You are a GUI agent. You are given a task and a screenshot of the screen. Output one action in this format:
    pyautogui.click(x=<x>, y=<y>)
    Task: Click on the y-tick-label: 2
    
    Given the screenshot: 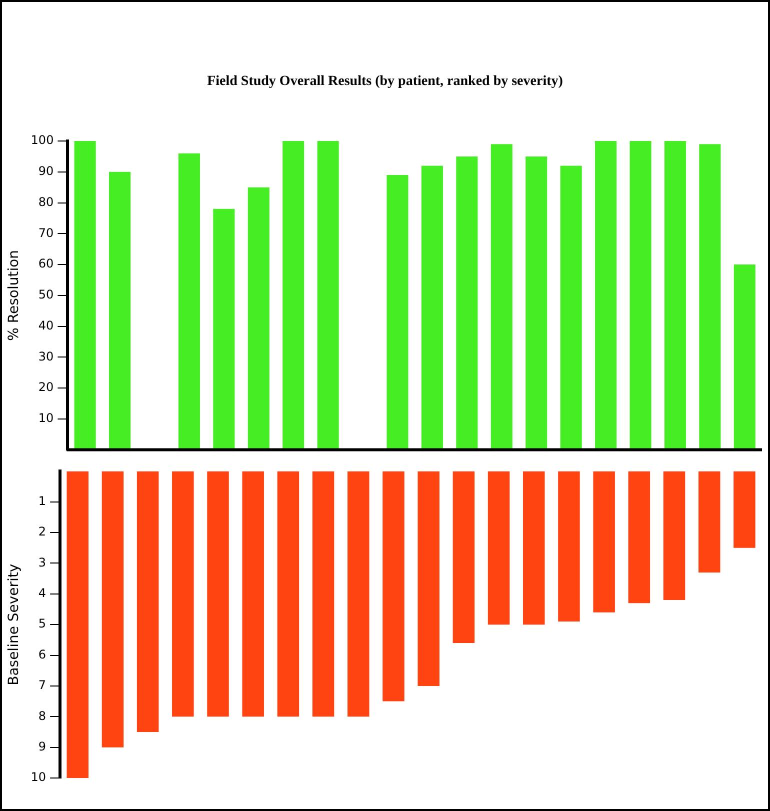 What is the action you would take?
    pyautogui.click(x=42, y=531)
    